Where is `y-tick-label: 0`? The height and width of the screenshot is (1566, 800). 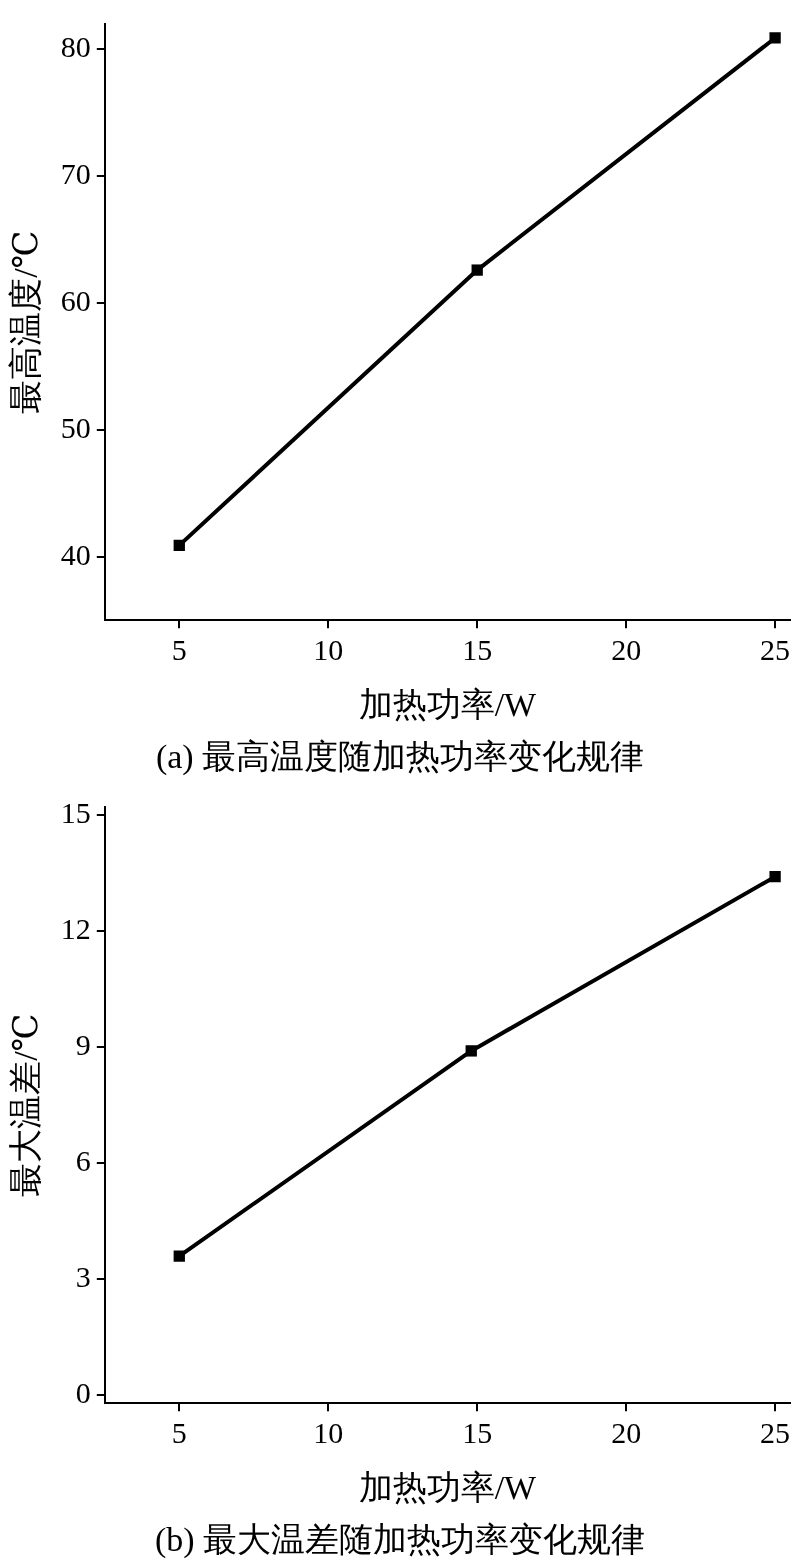
y-tick-label: 0 is located at coordinates (83, 1393).